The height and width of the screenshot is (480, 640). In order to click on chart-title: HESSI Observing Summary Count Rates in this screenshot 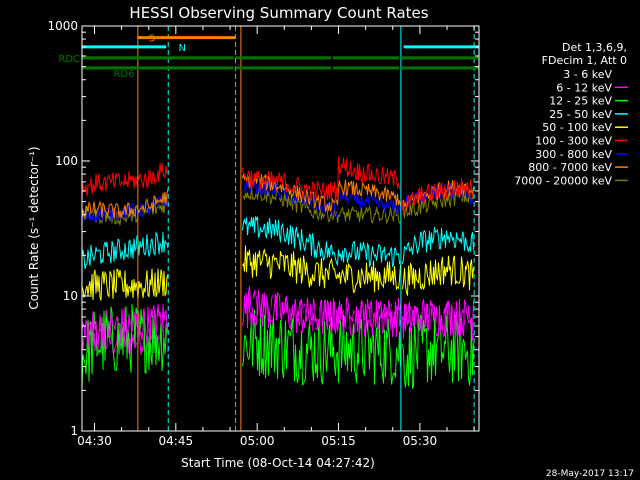, I will do `click(278, 13)`.